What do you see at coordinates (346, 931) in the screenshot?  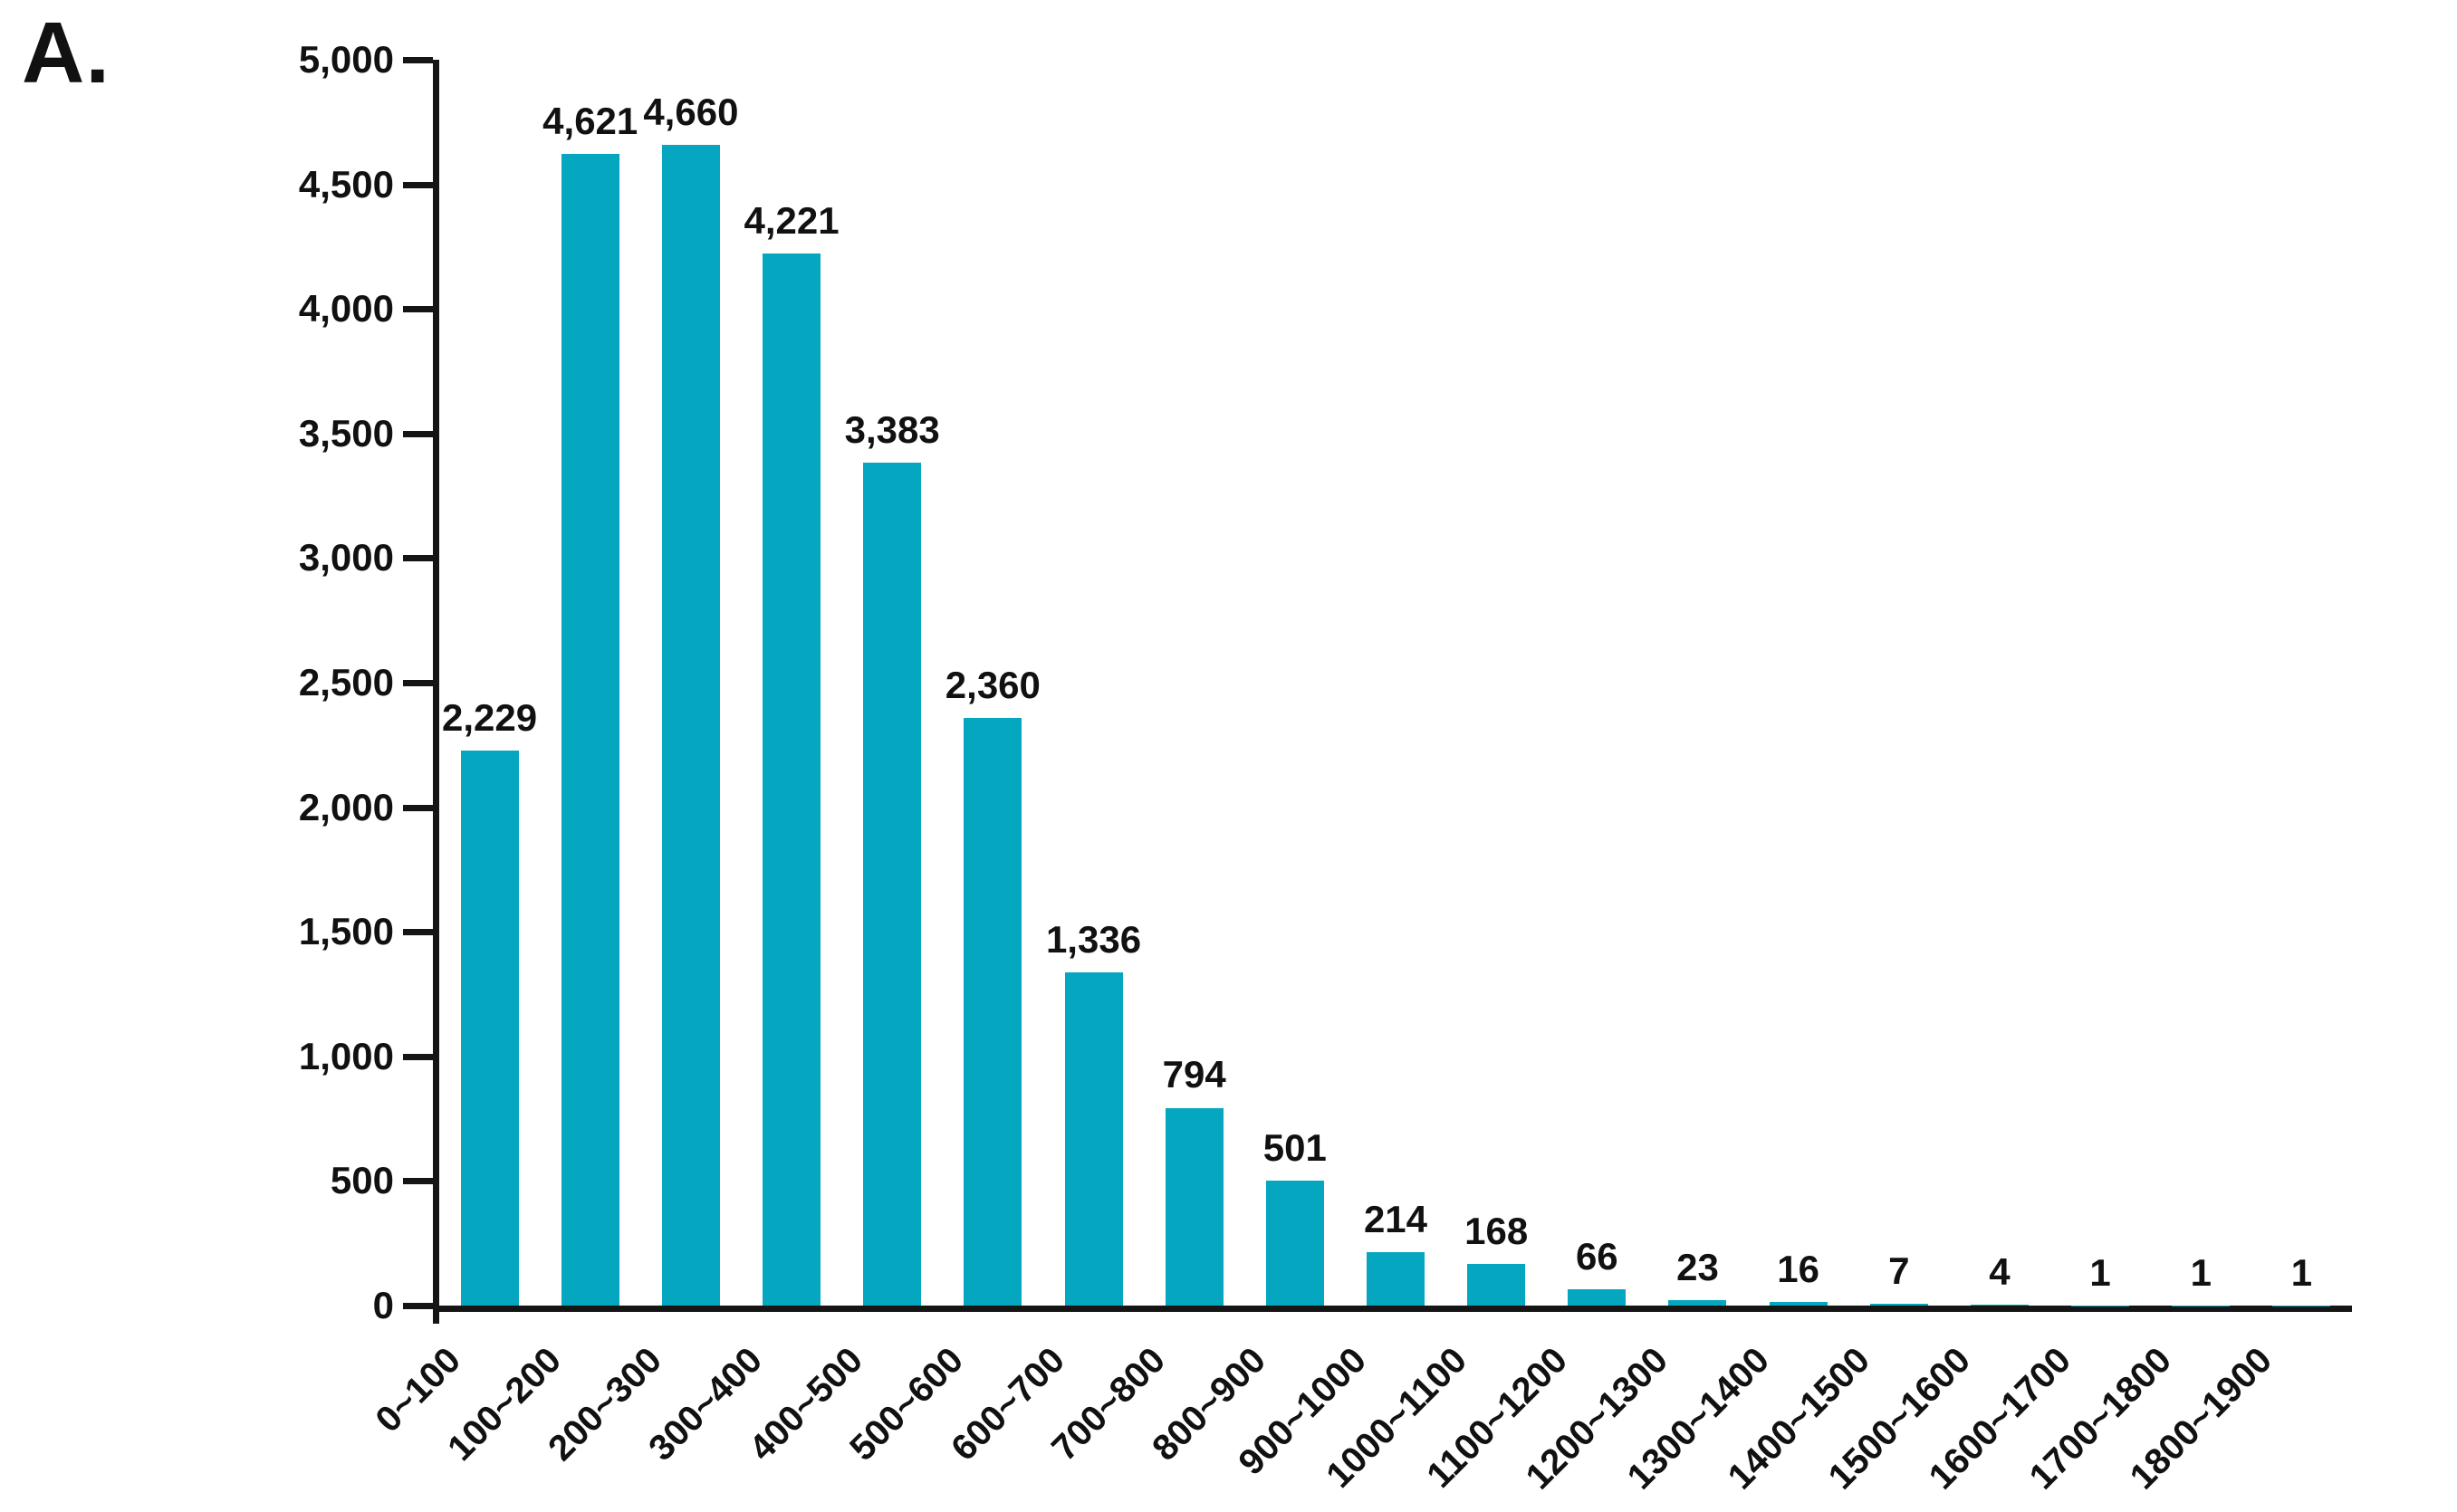 I see `y-axis-tick-label: 1,500` at bounding box center [346, 931].